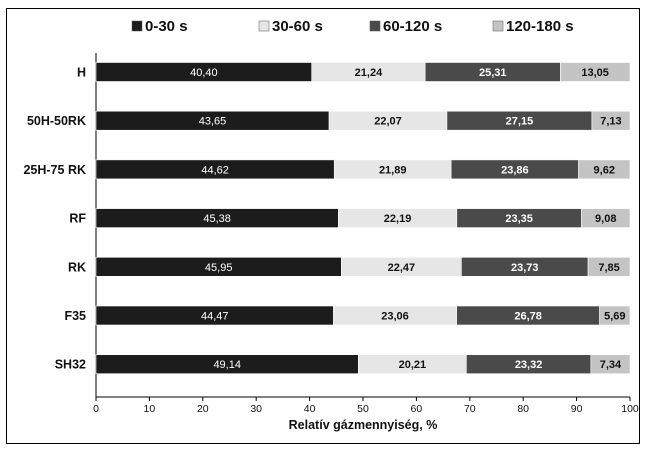 This screenshot has height=450, width=648. I want to click on bar-sh32-120-180-s, so click(610, 364).